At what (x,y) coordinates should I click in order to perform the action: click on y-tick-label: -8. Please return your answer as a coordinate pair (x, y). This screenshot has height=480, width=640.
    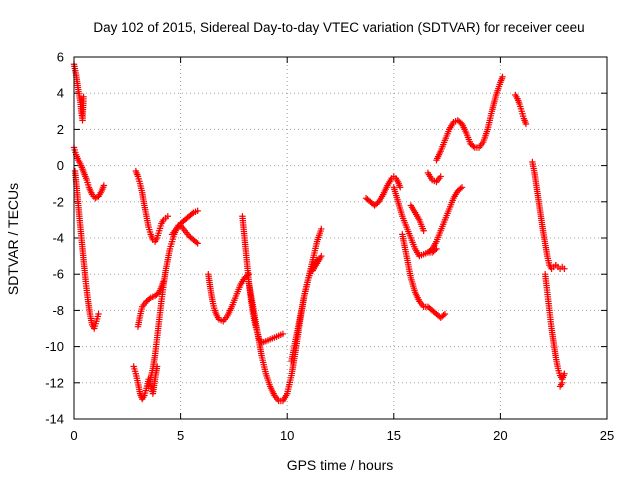
    Looking at the image, I should click on (58, 310).